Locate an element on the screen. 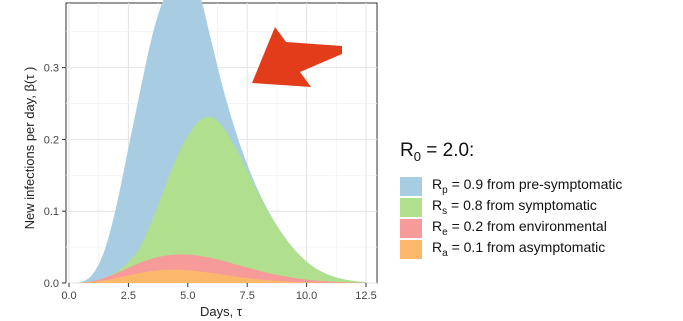 The height and width of the screenshot is (321, 683). x-tick-label: 2.5 is located at coordinates (128, 296).